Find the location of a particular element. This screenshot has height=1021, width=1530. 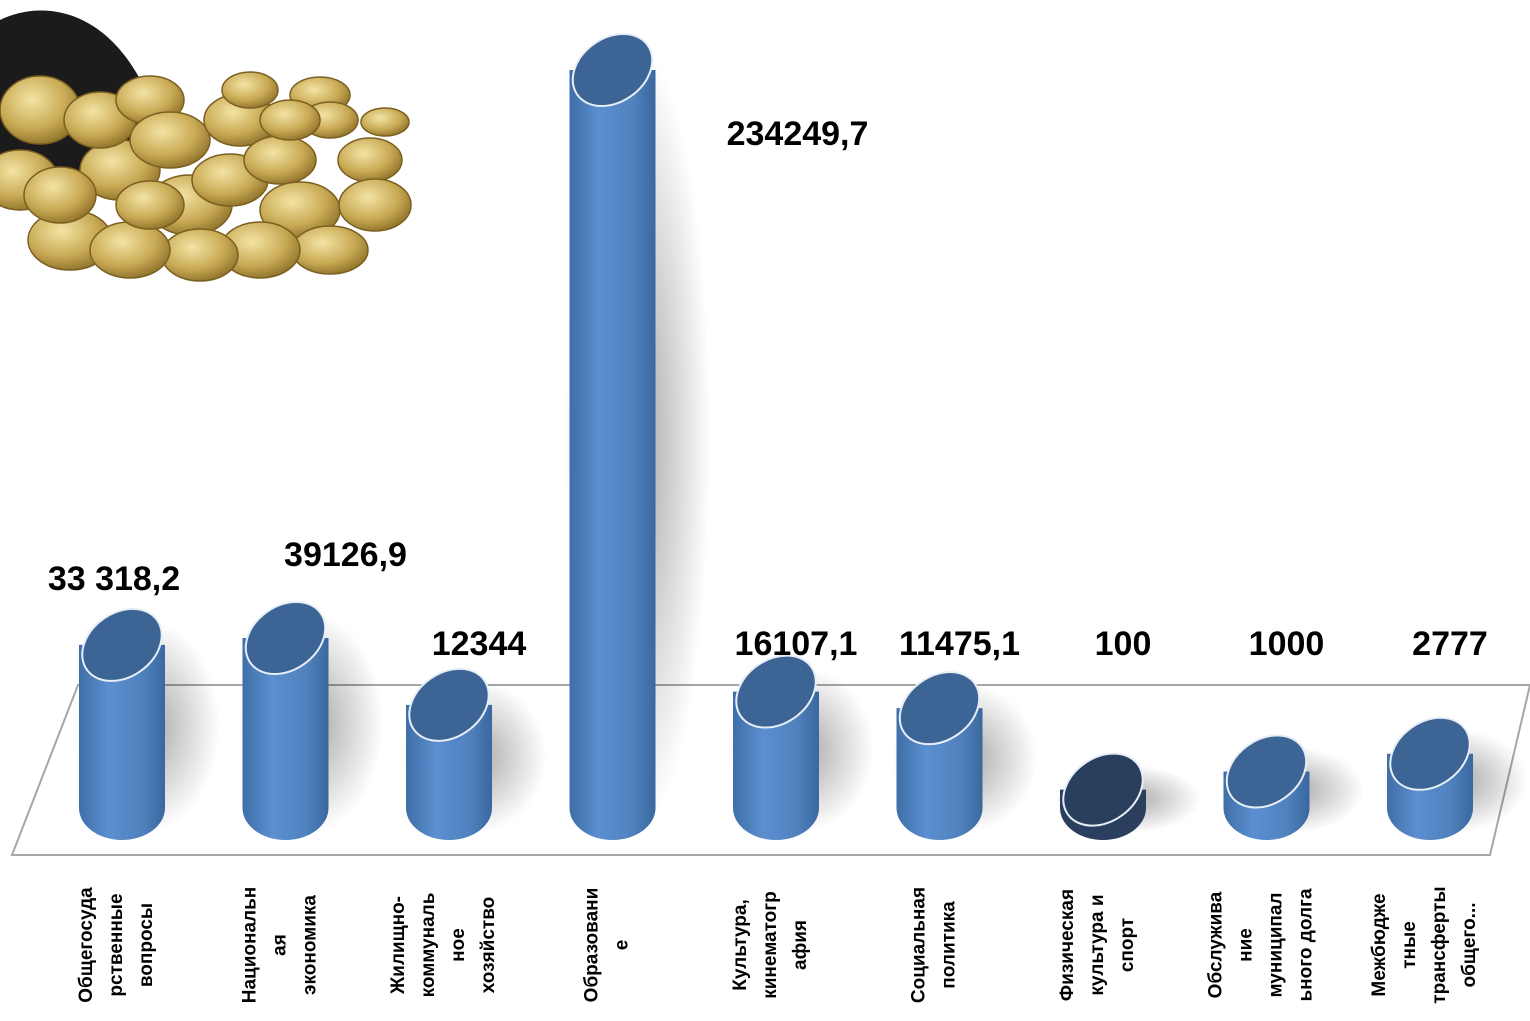

category-label-line: коммуналь is located at coordinates (428, 945).